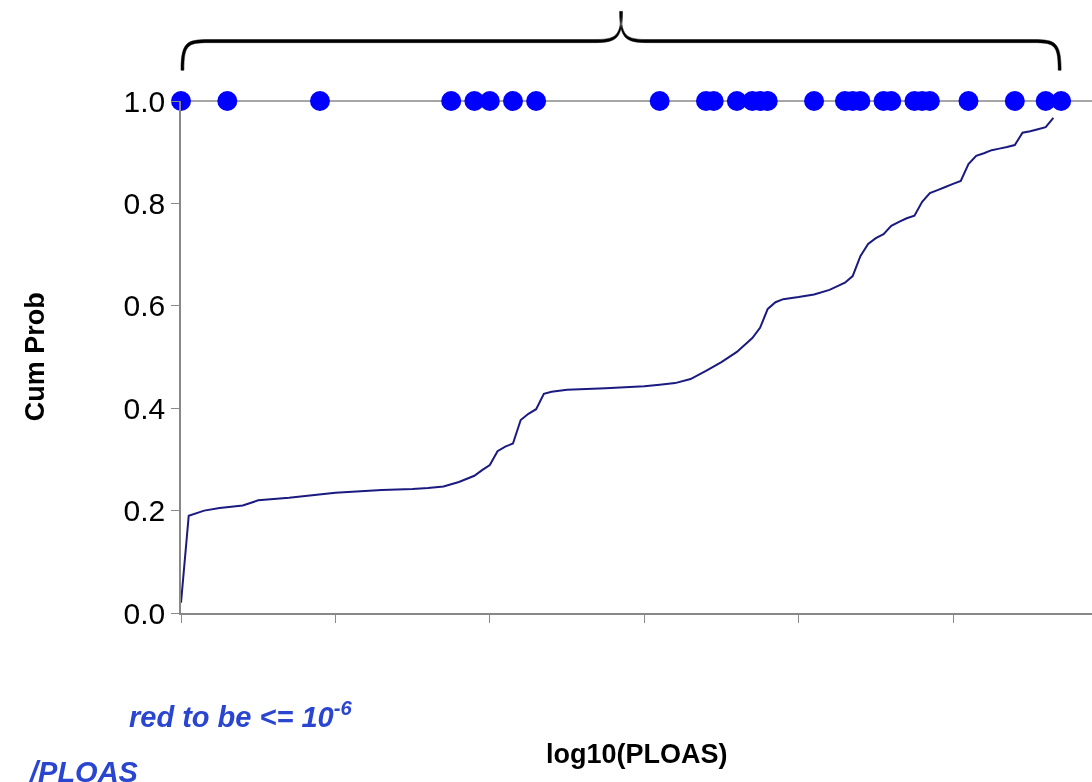 This screenshot has height=782, width=1092. I want to click on y-tick-label: 0.4, so click(144, 408).